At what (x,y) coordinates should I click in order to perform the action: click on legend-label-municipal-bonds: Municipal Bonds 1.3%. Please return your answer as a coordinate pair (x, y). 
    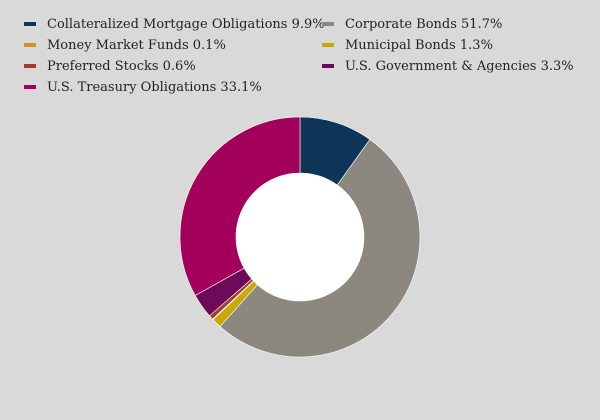
    Looking at the image, I should click on (419, 45).